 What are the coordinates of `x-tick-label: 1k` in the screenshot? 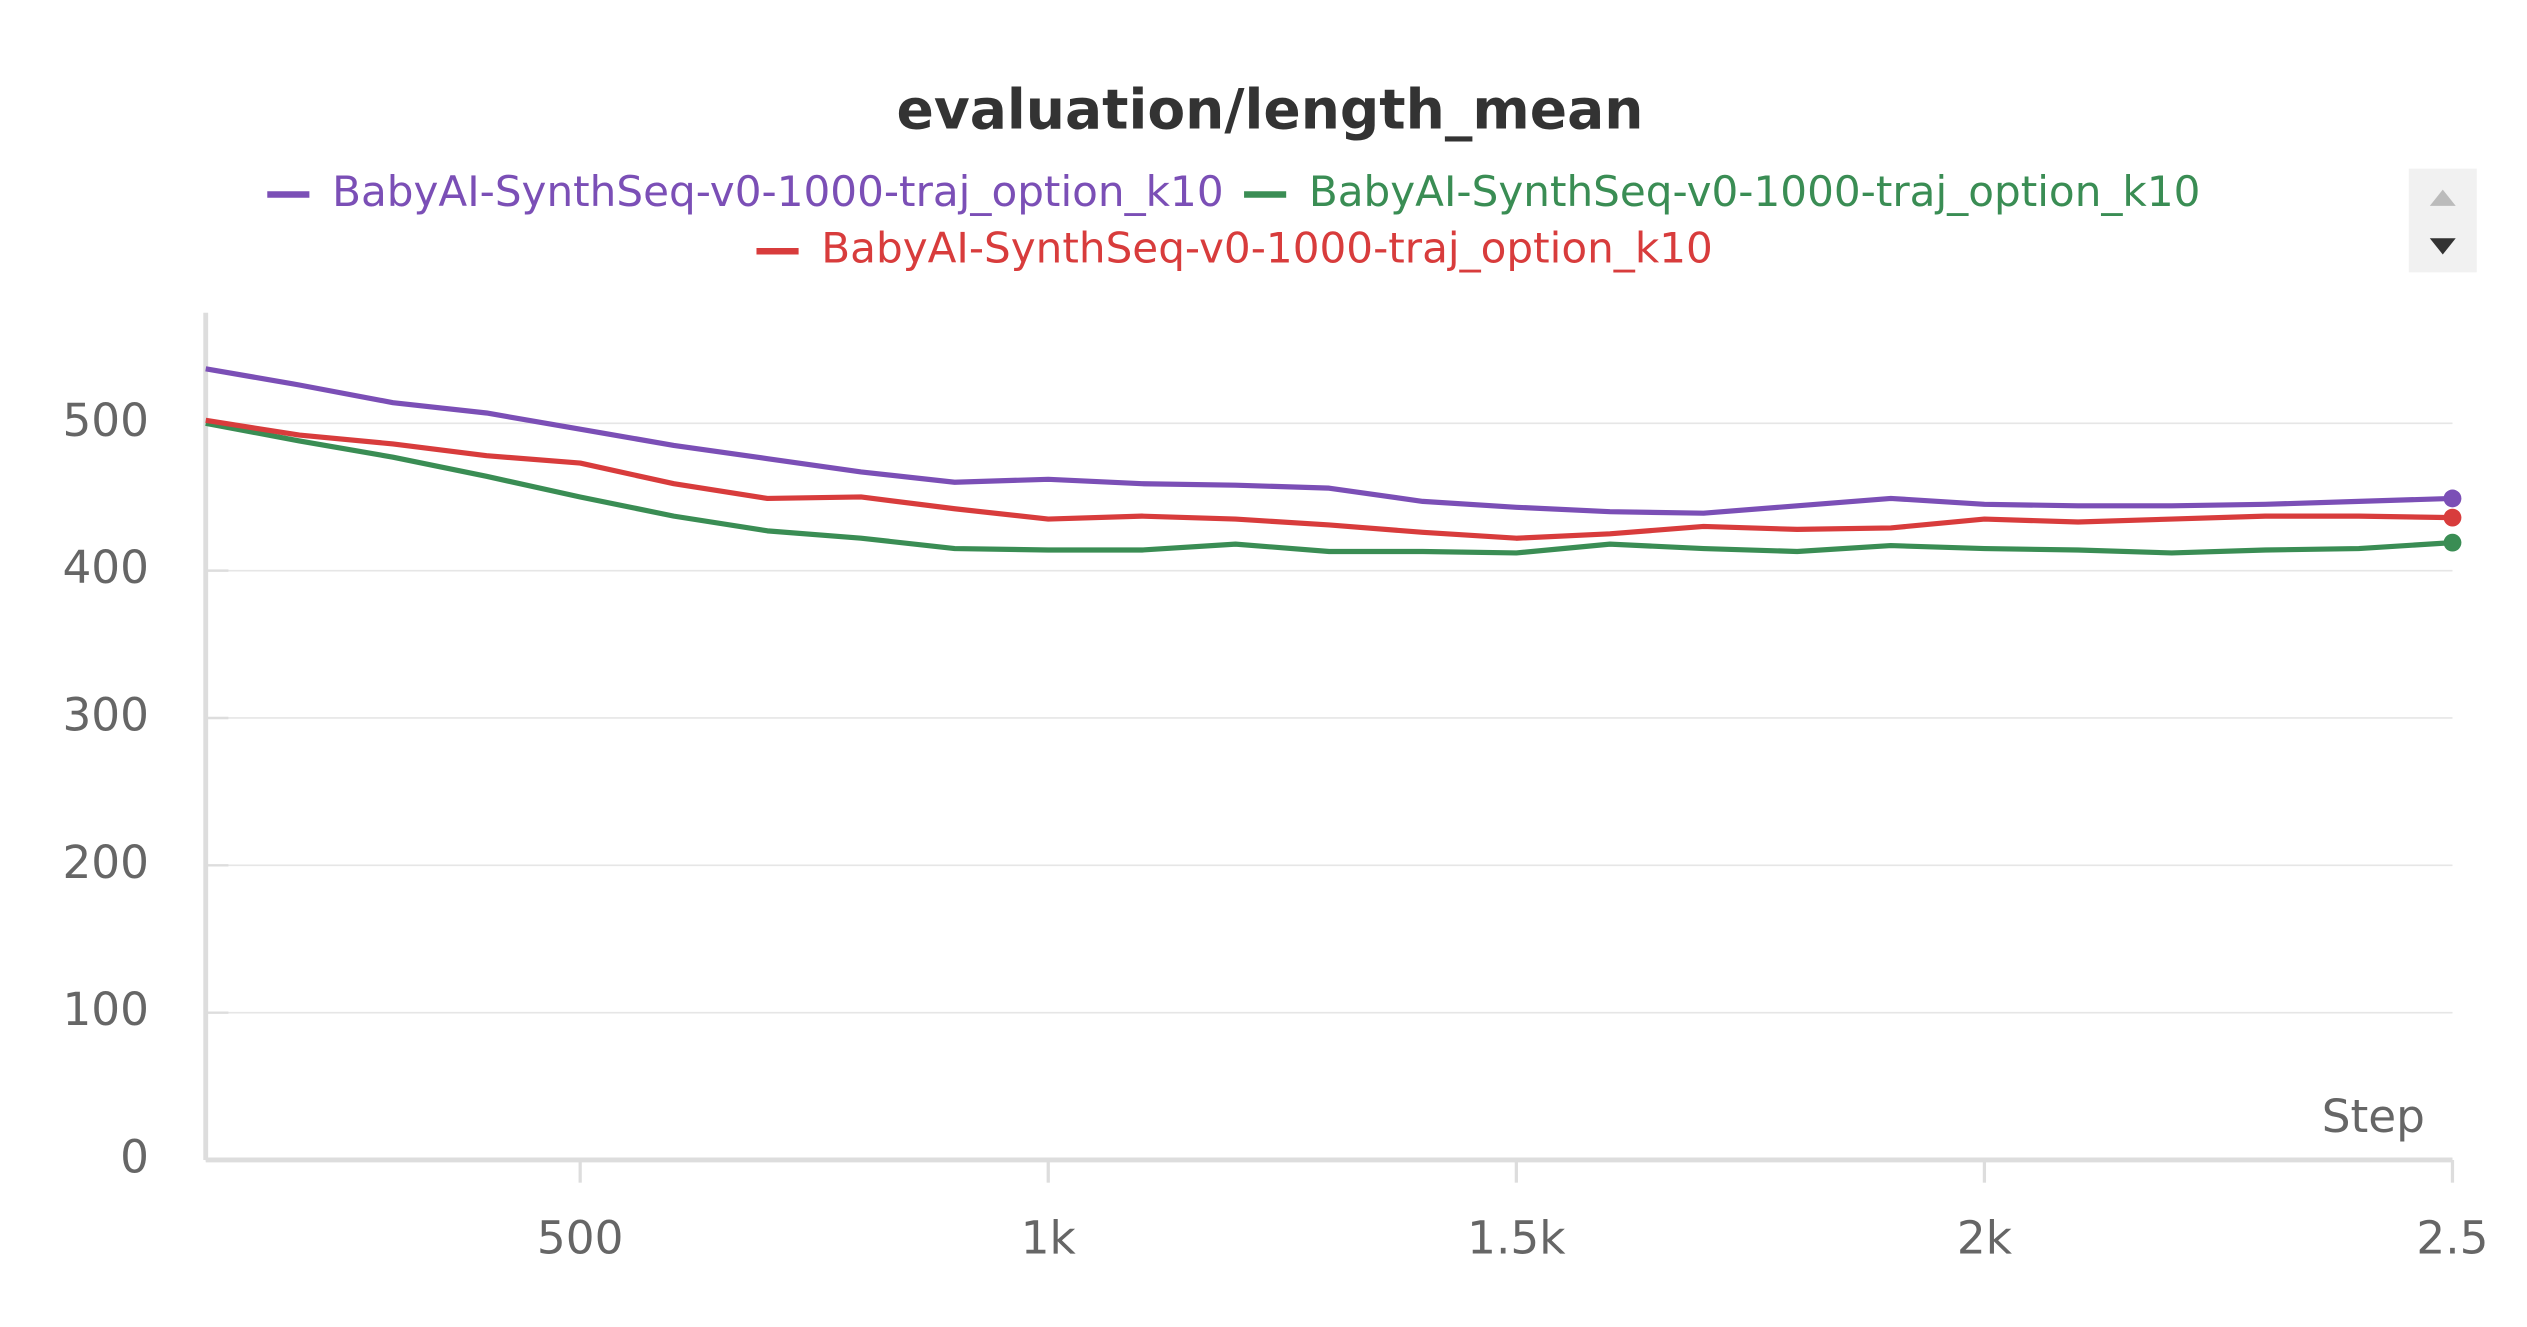 It's located at (1049, 1237).